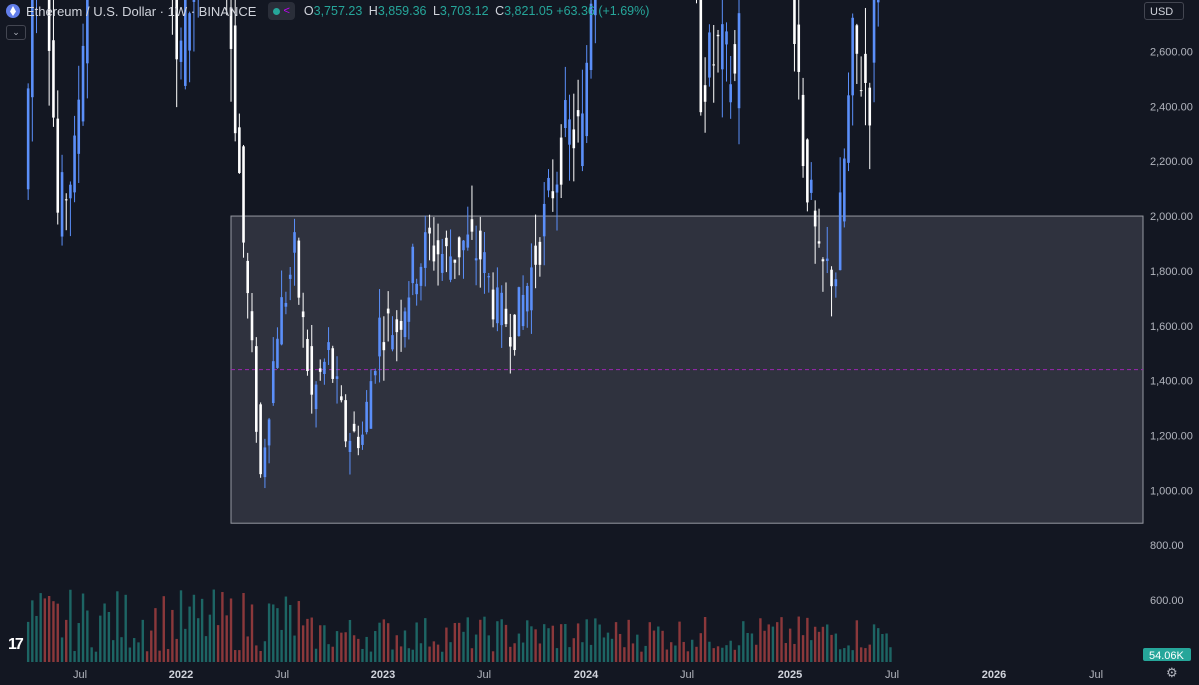  Describe the element at coordinates (1167, 656) in the screenshot. I see `volume-tag: 54.06K` at that location.